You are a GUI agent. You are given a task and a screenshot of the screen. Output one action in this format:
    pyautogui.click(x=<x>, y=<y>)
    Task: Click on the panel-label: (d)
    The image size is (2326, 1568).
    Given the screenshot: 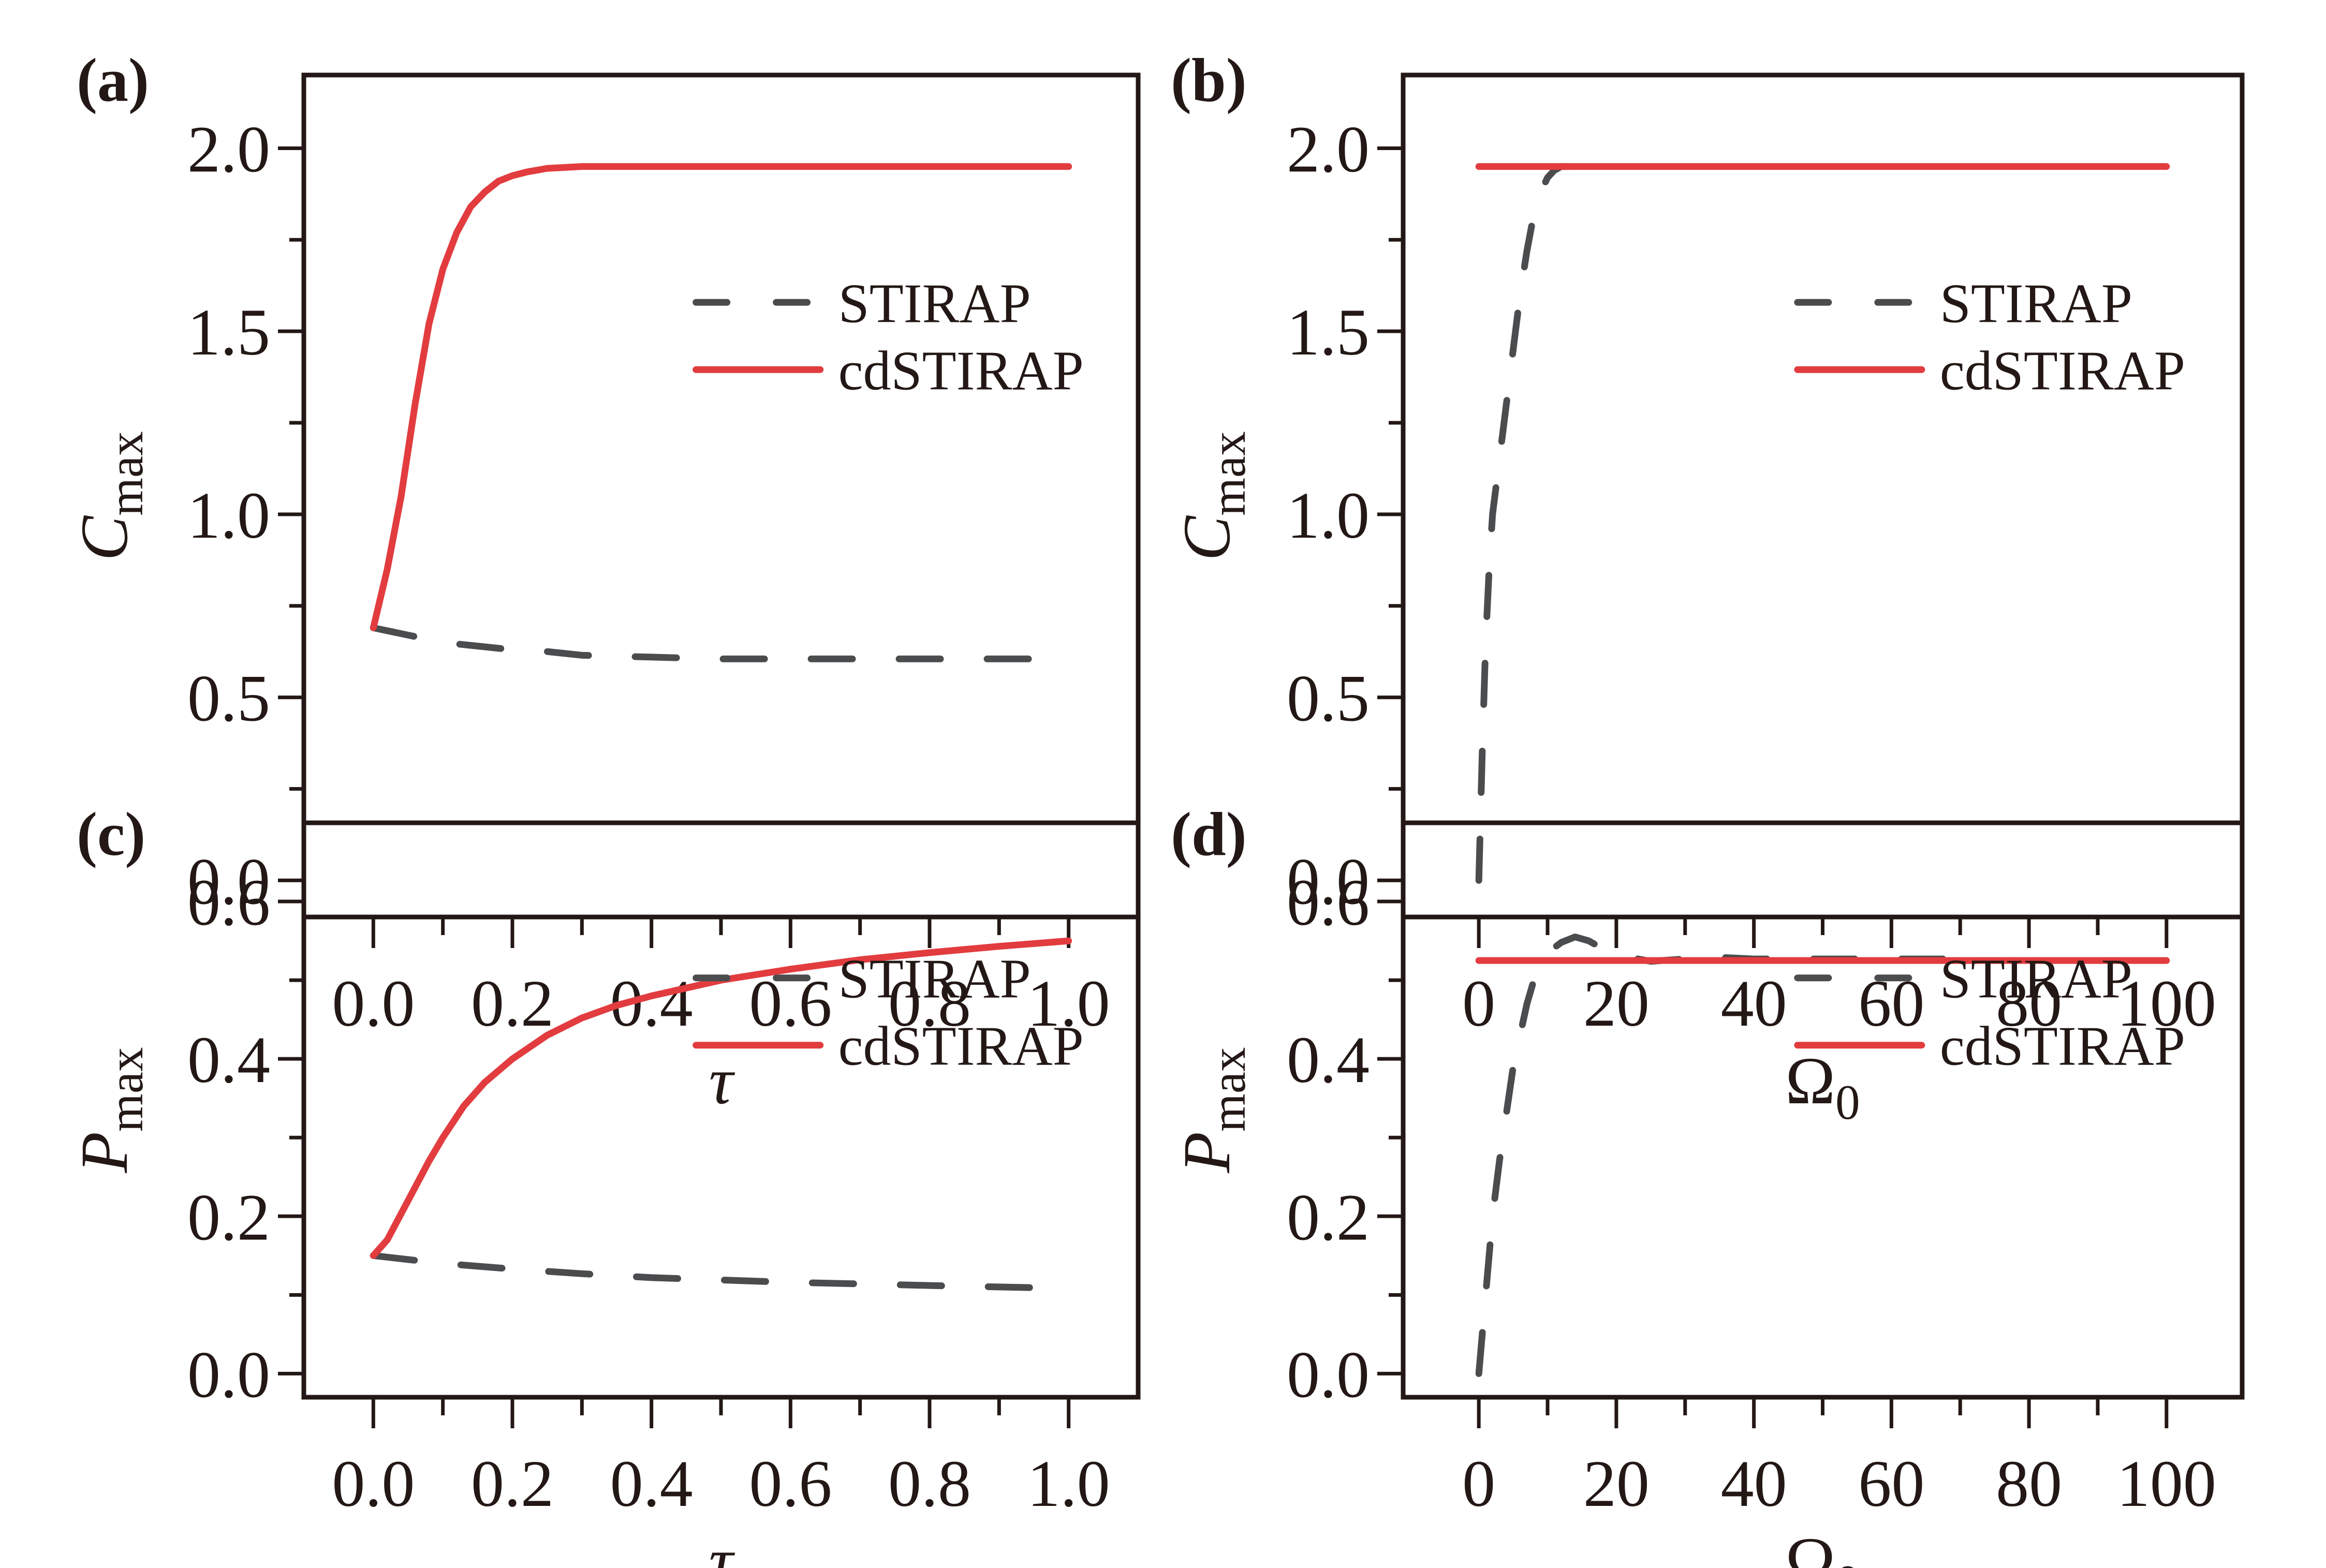 What is the action you would take?
    pyautogui.click(x=1209, y=834)
    